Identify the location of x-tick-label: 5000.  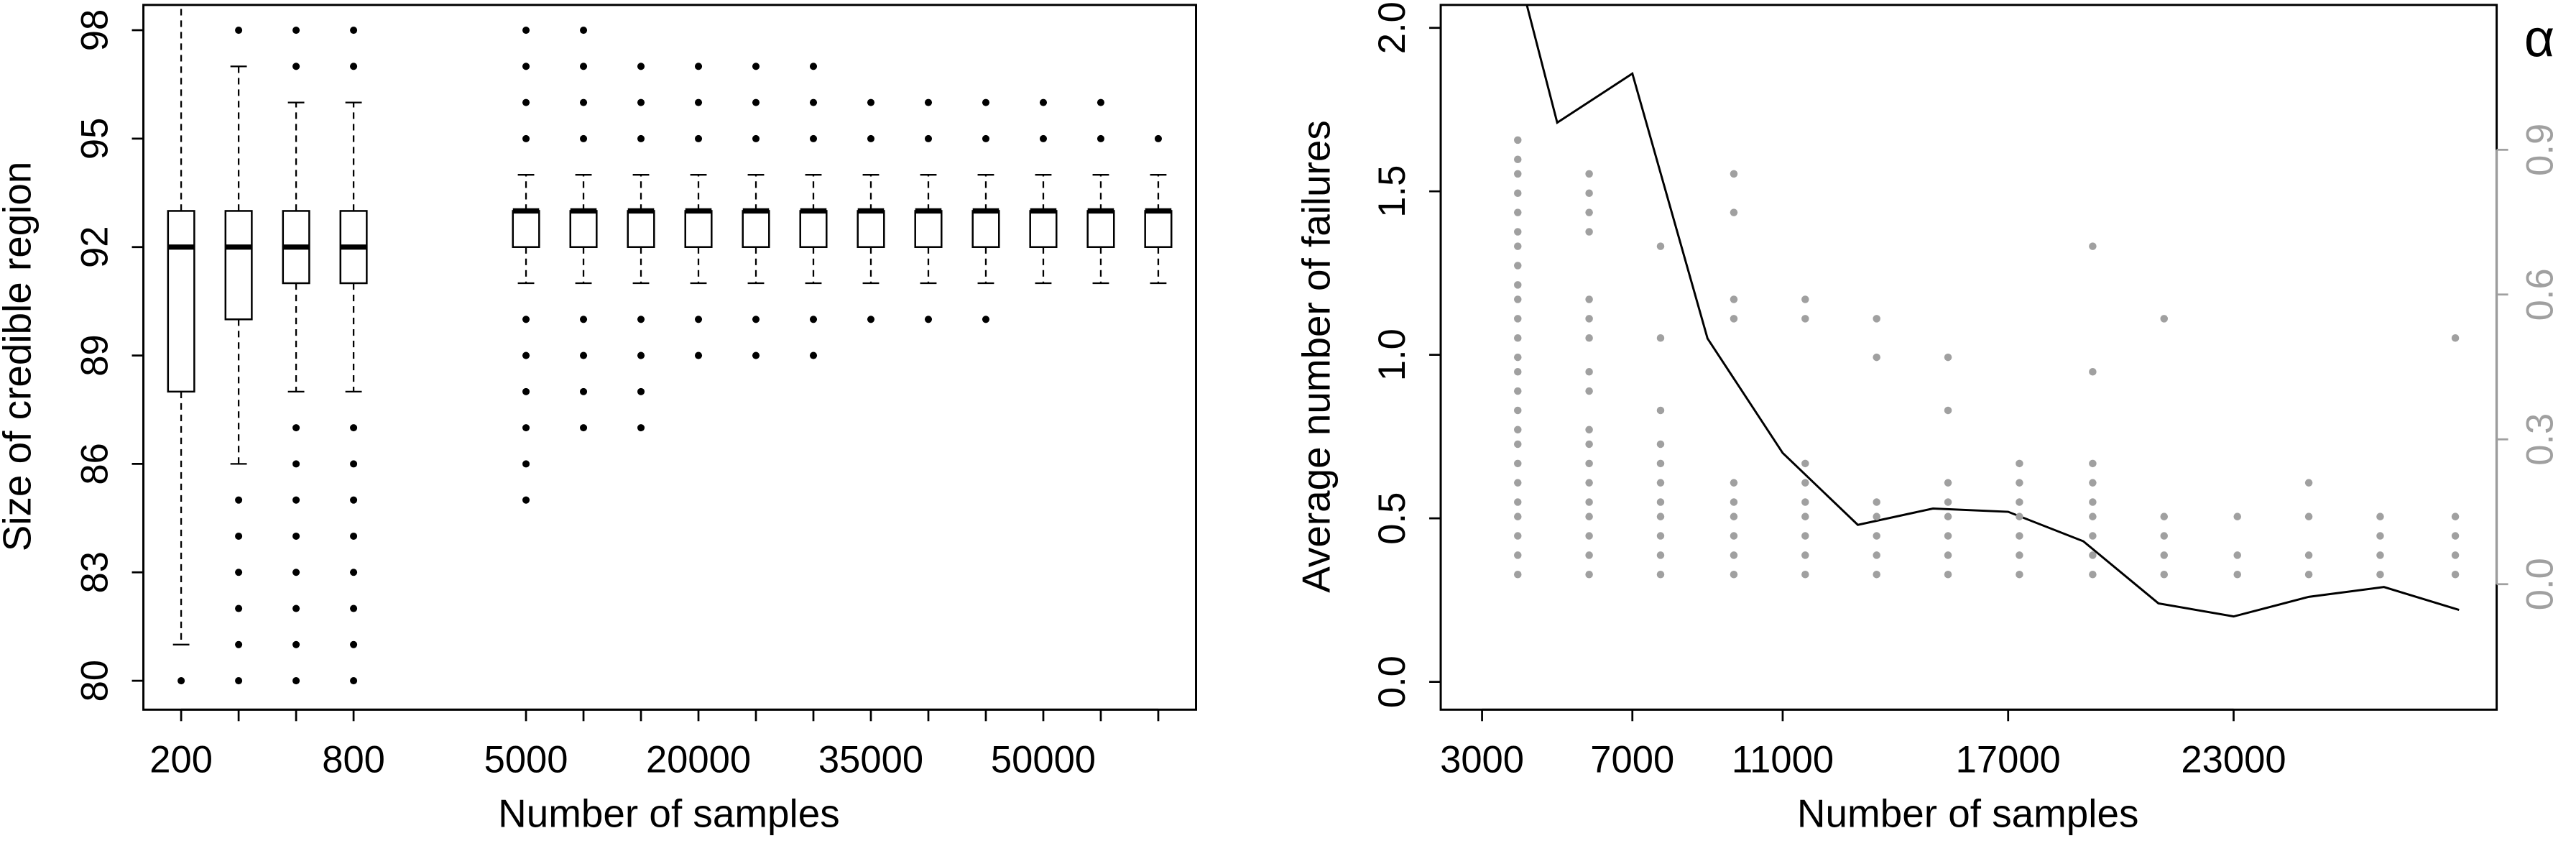
(526, 759).